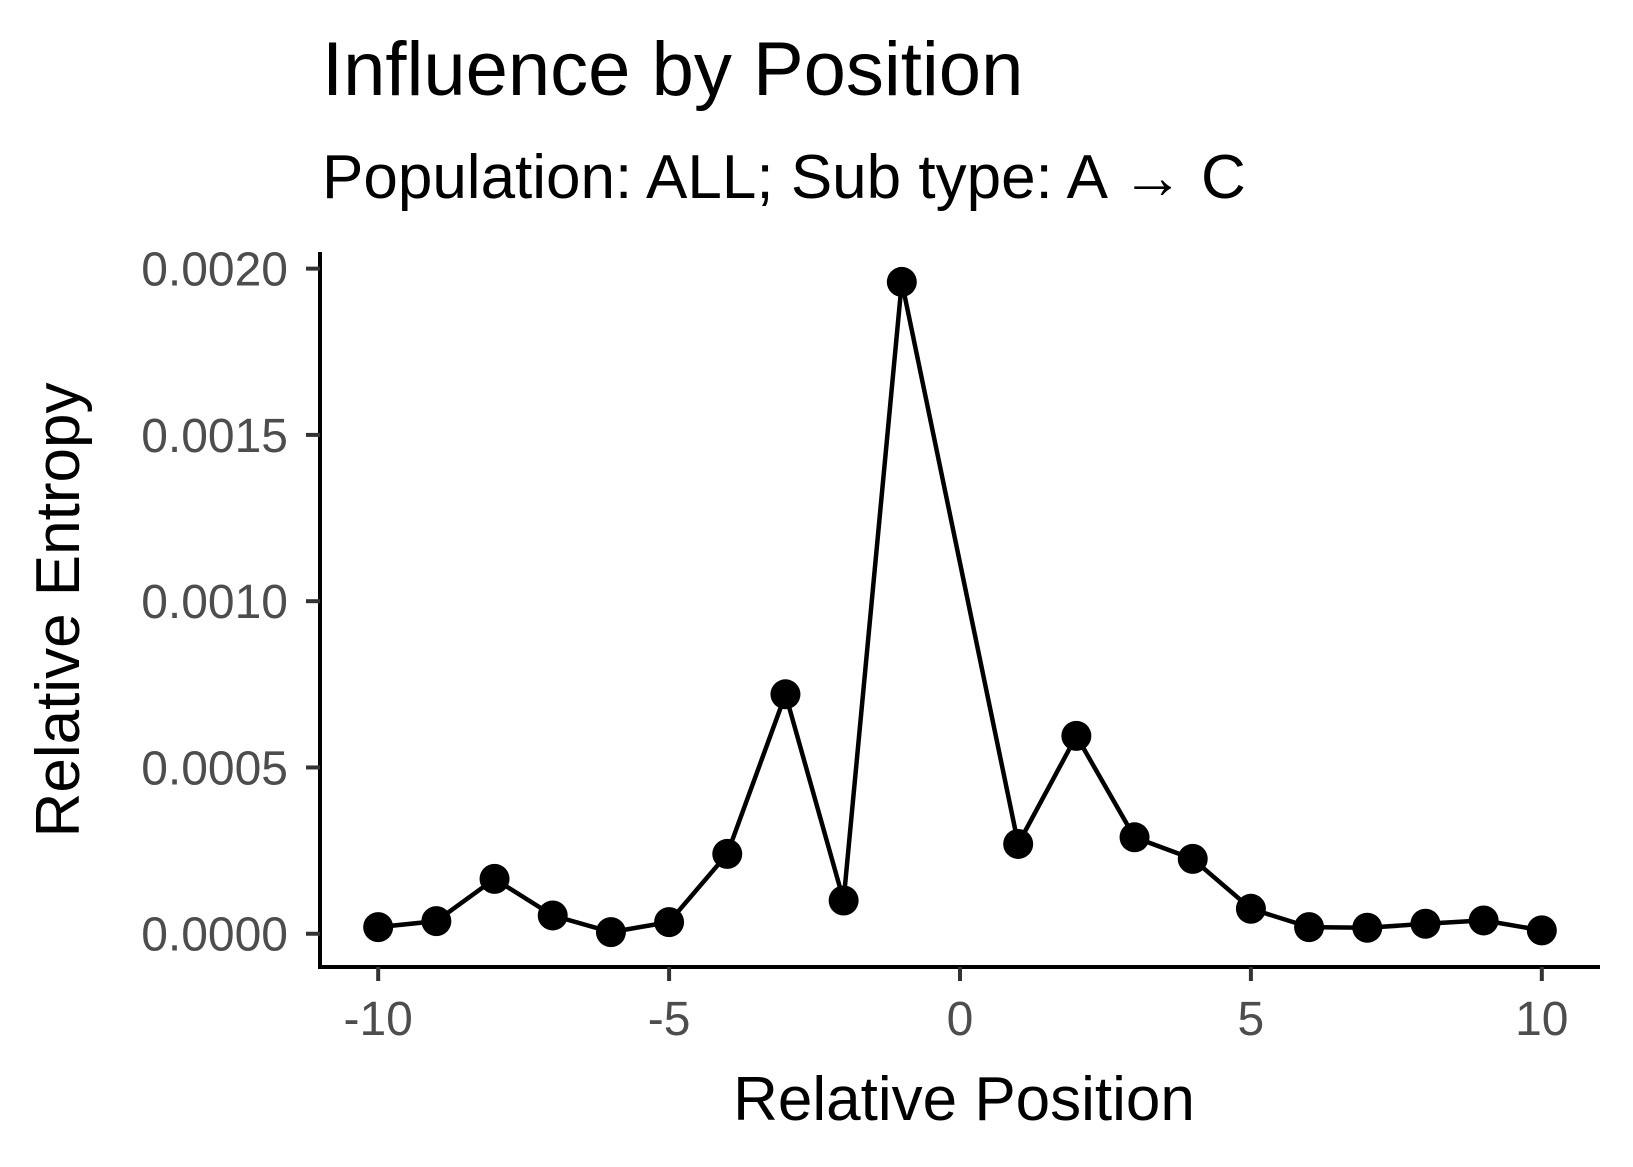 This screenshot has width=1633, height=1167. I want to click on y-tick-label: 0.0005, so click(214, 768).